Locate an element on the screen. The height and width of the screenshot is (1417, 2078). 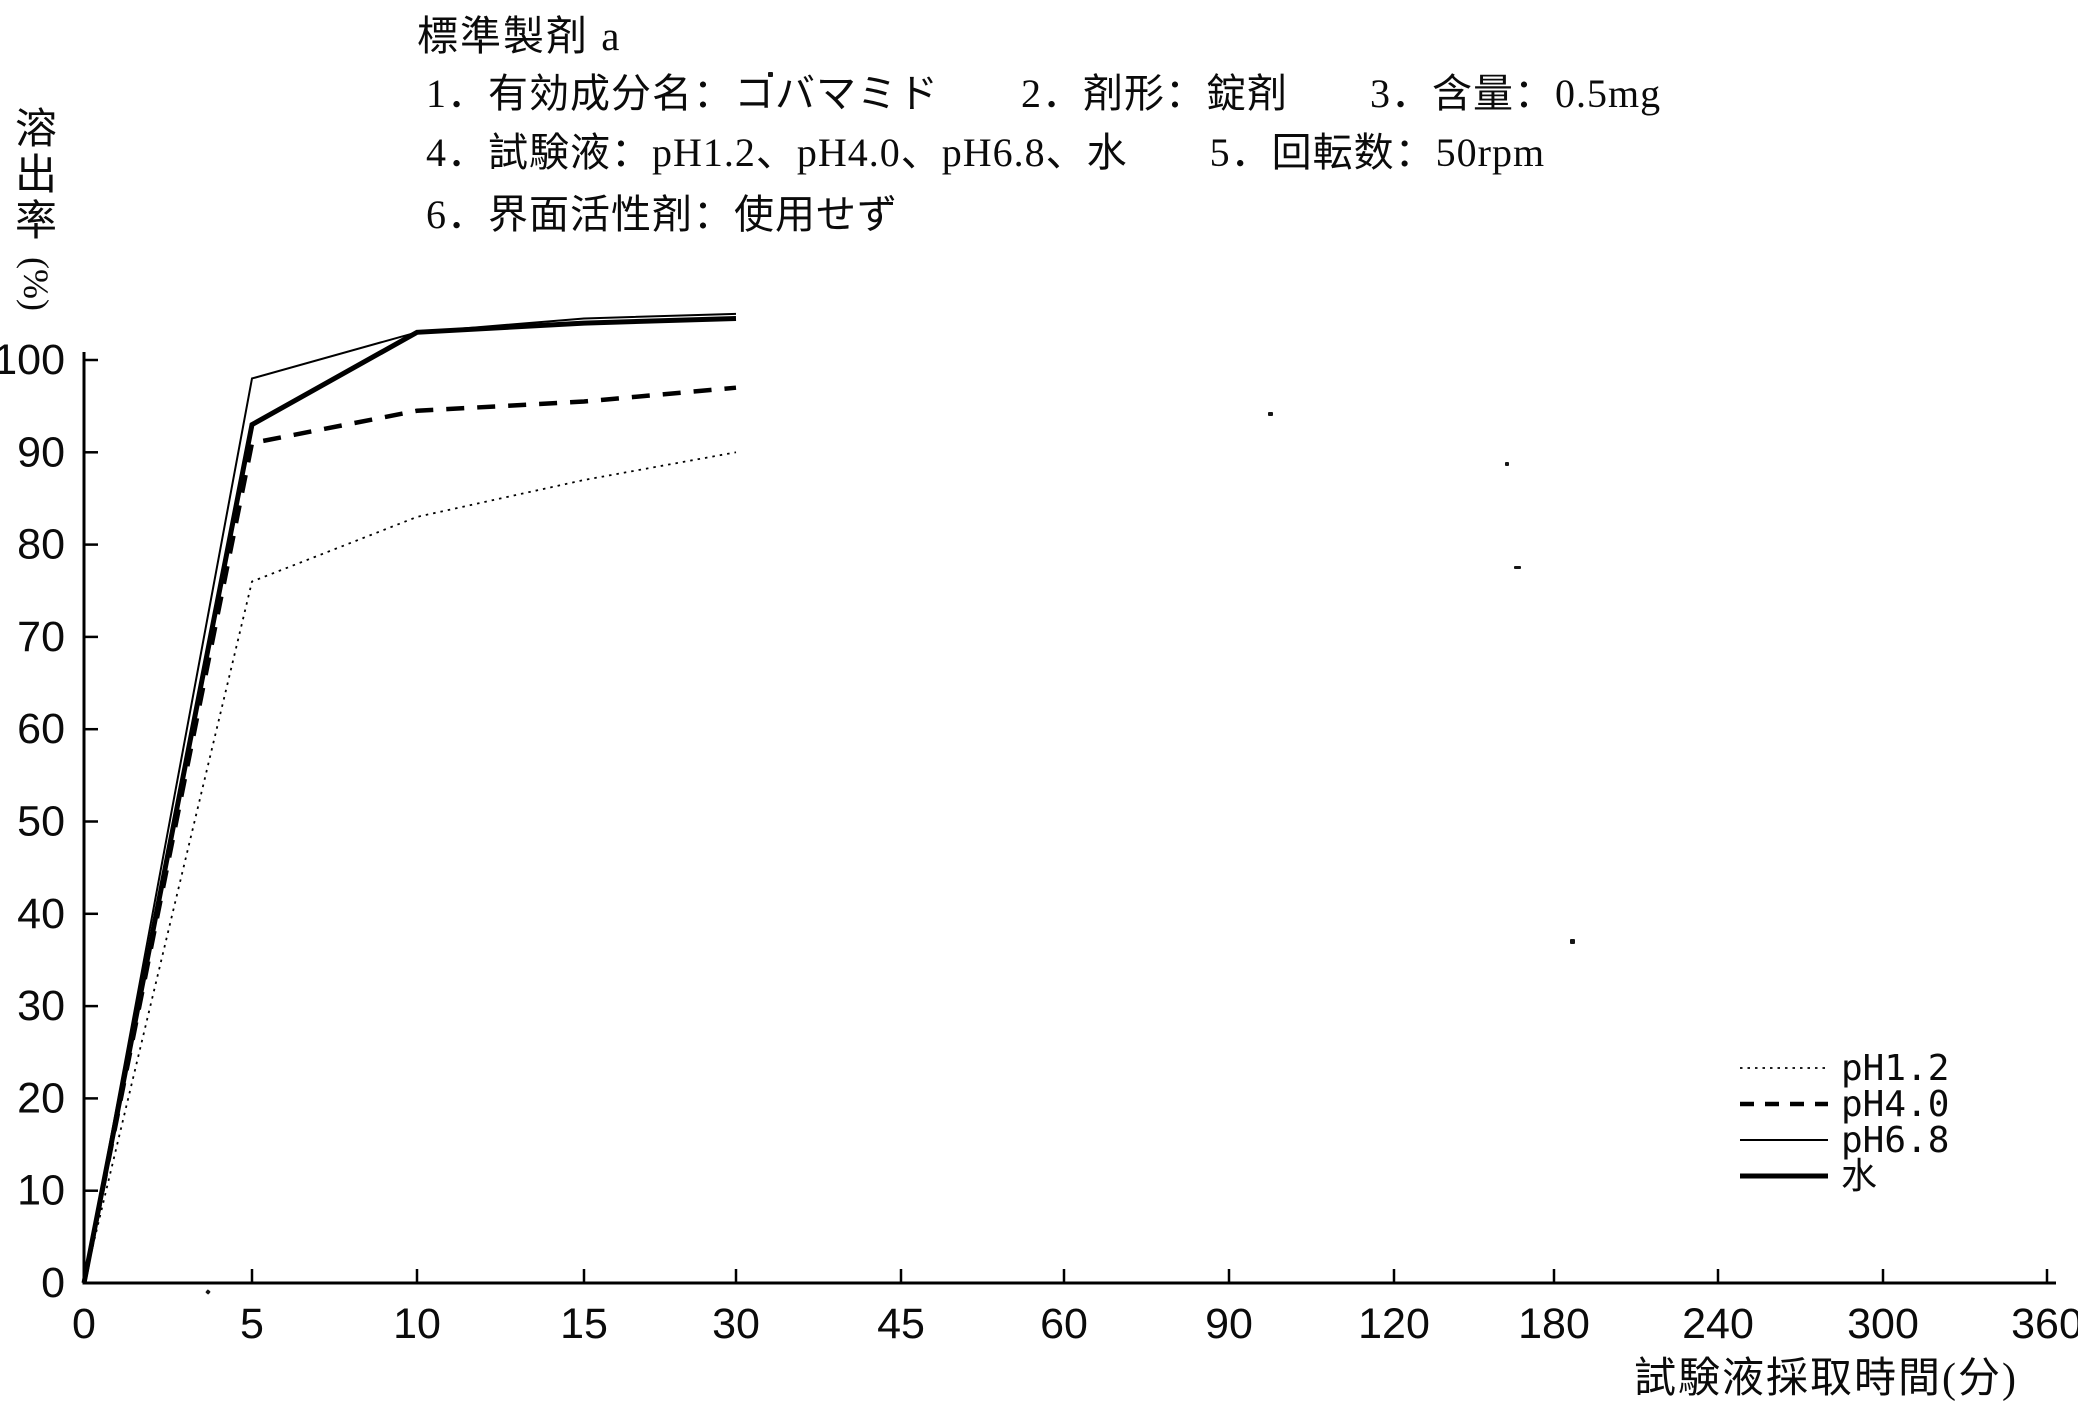
x-tick-label: 300 is located at coordinates (1883, 1324).